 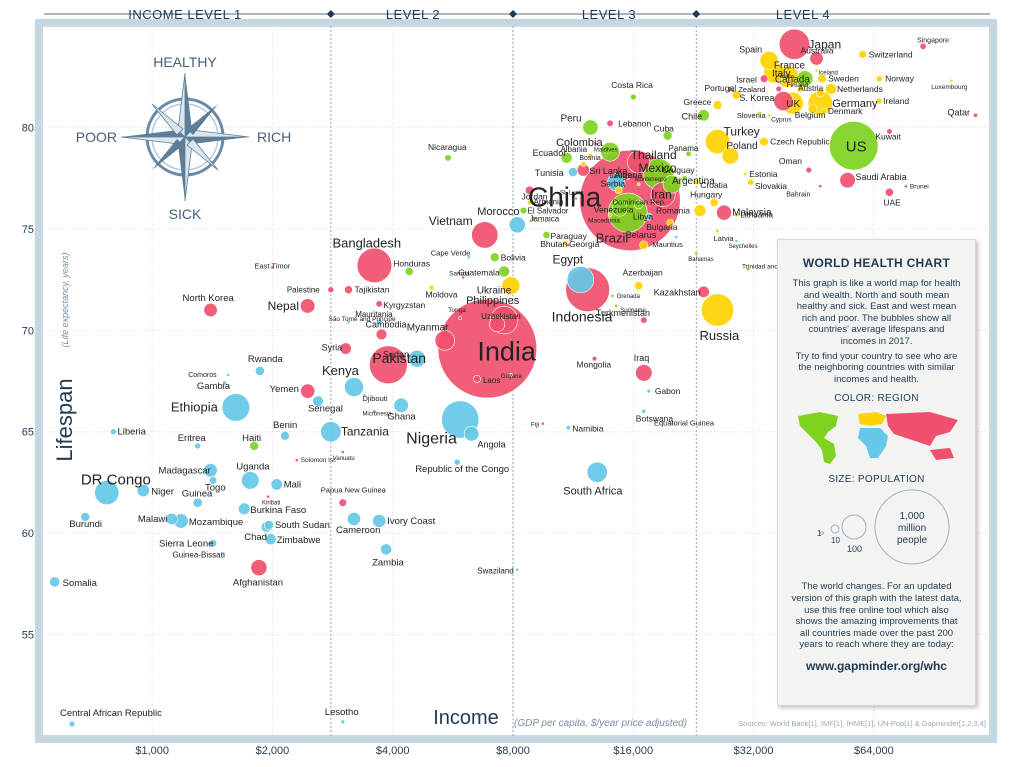 I want to click on bubble-gambia, so click(x=225, y=383).